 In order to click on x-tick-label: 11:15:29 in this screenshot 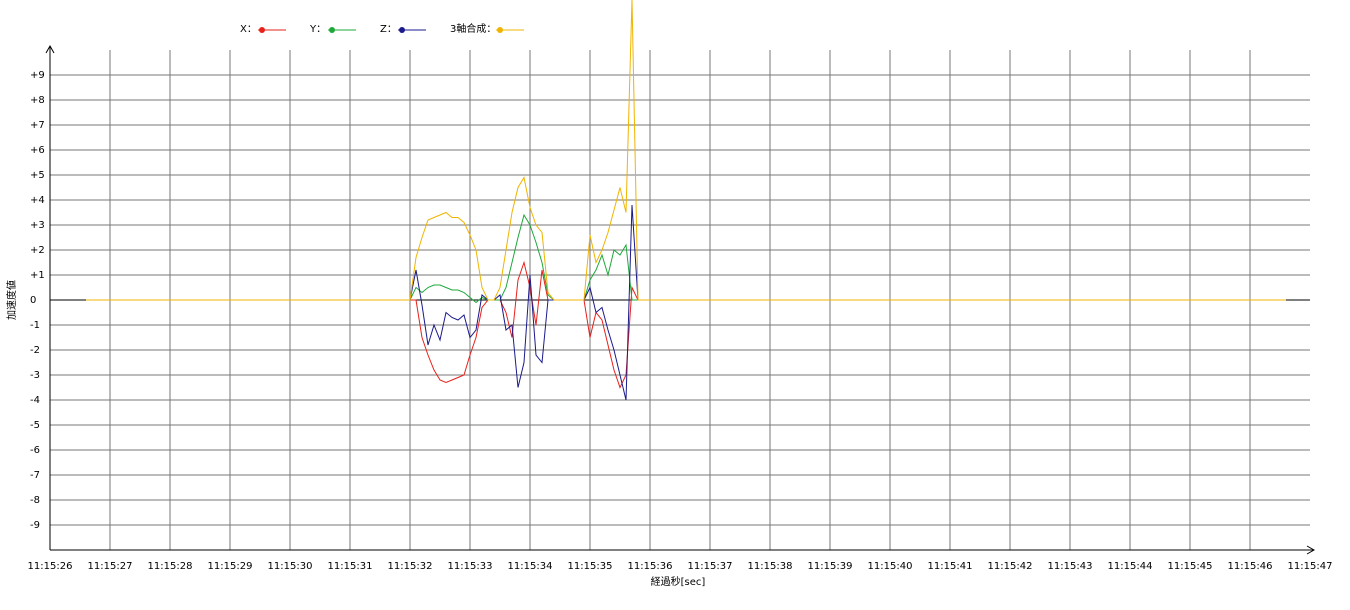, I will do `click(230, 566)`.